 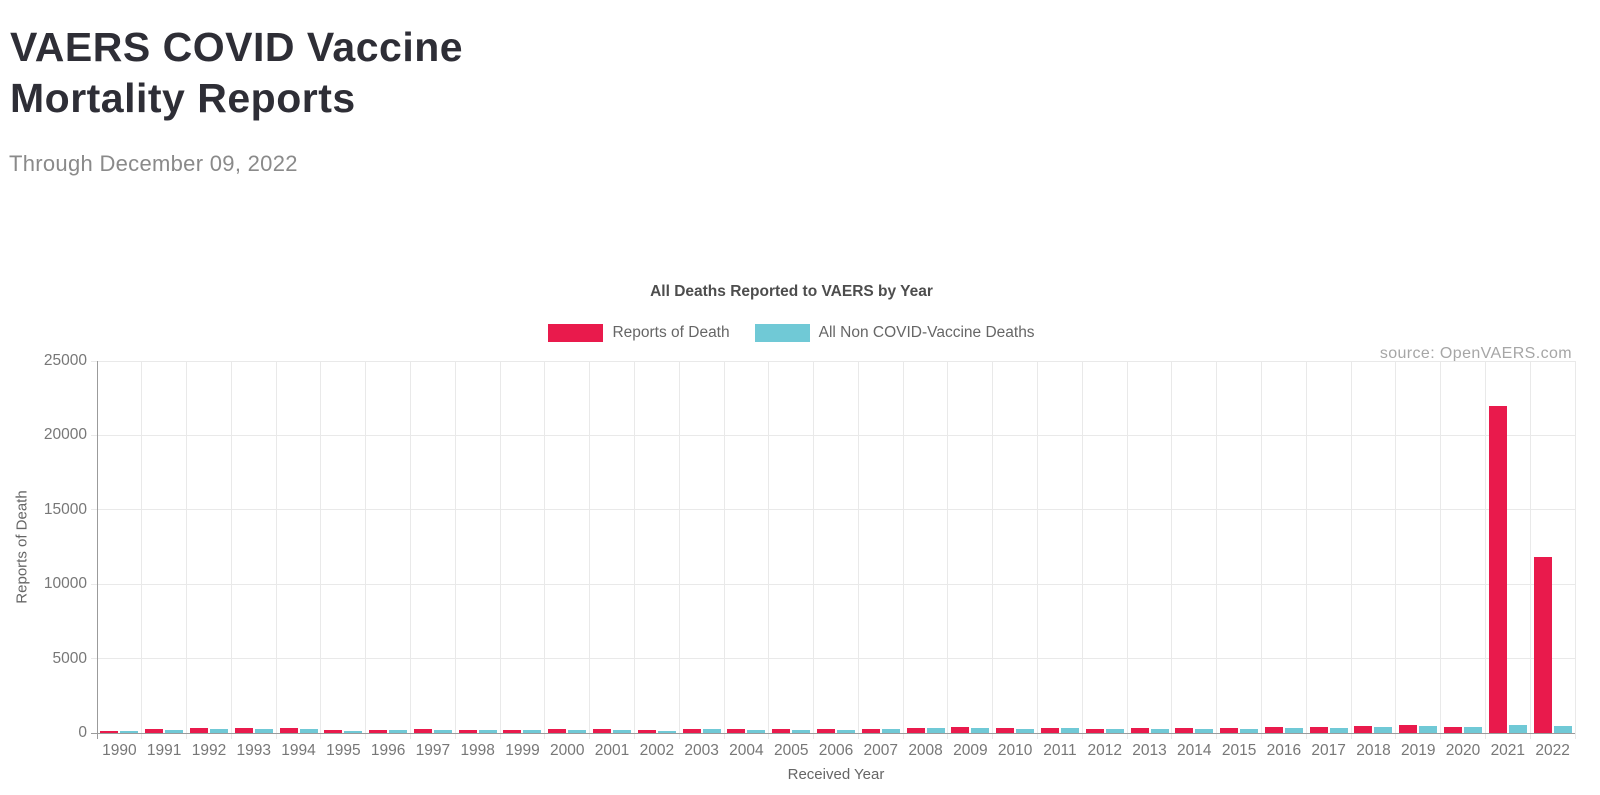 I want to click on death-reports-bar-1991, so click(x=154, y=731).